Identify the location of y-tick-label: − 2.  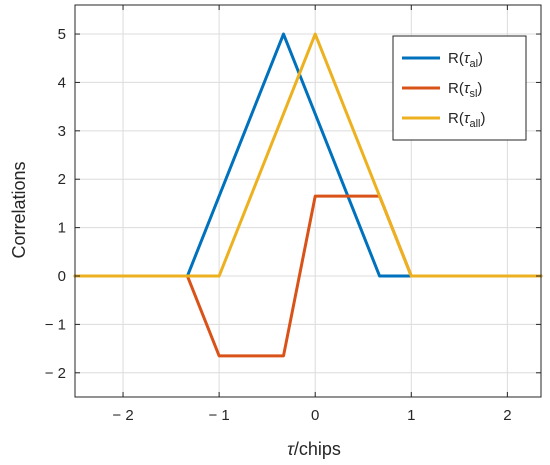
(55, 373).